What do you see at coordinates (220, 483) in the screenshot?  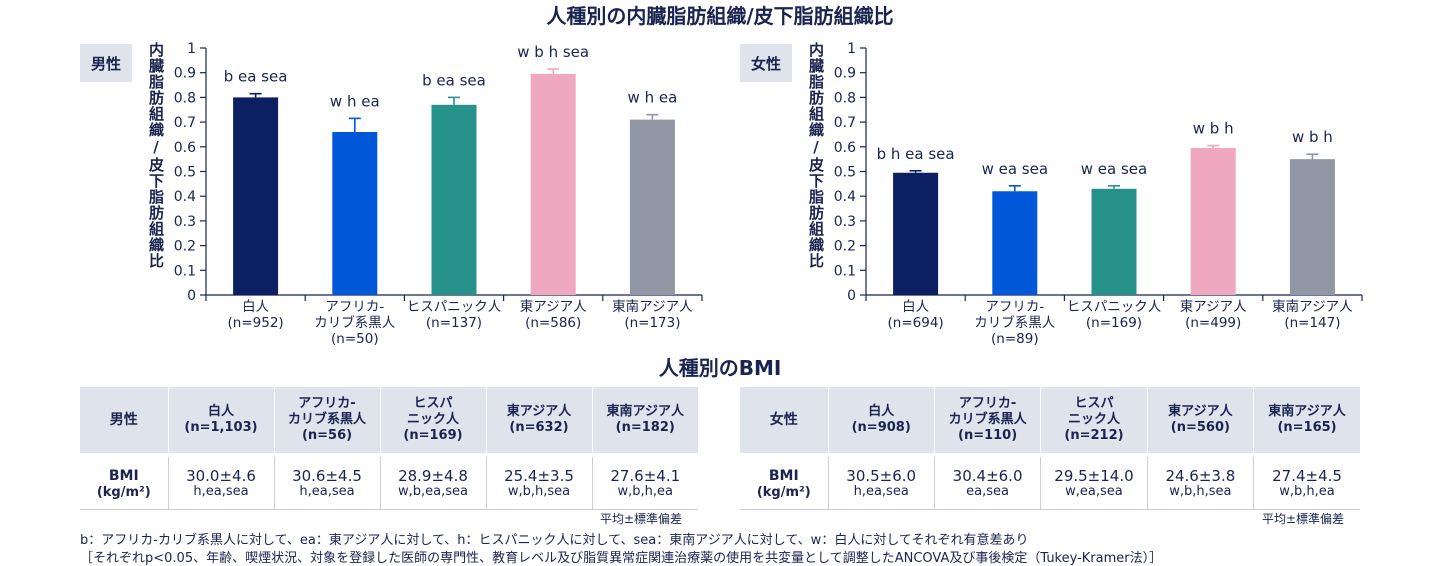 I see `bmi-cell: 30.0±4.6 h,ea,sea` at bounding box center [220, 483].